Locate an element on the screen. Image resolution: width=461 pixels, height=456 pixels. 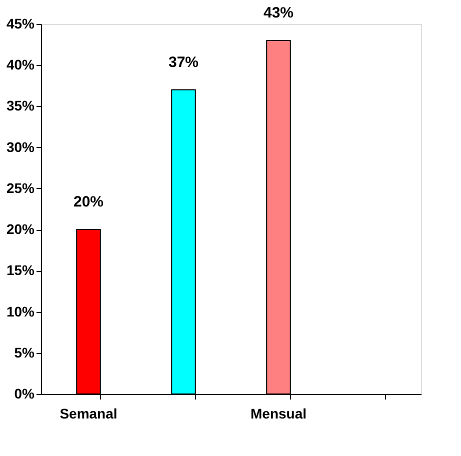
y-tick-label: 25% is located at coordinates (21, 188).